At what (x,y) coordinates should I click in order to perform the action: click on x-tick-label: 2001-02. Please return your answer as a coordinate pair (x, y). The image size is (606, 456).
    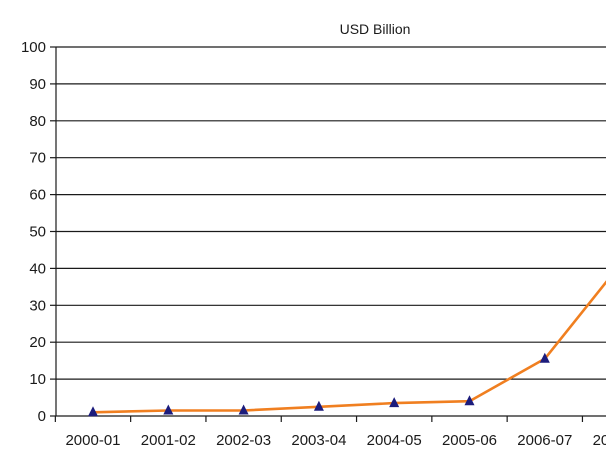
    Looking at the image, I should click on (168, 440).